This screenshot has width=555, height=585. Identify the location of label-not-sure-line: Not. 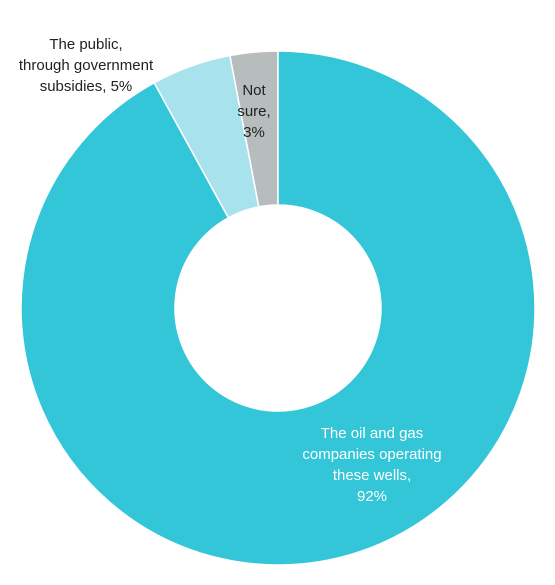
(254, 90).